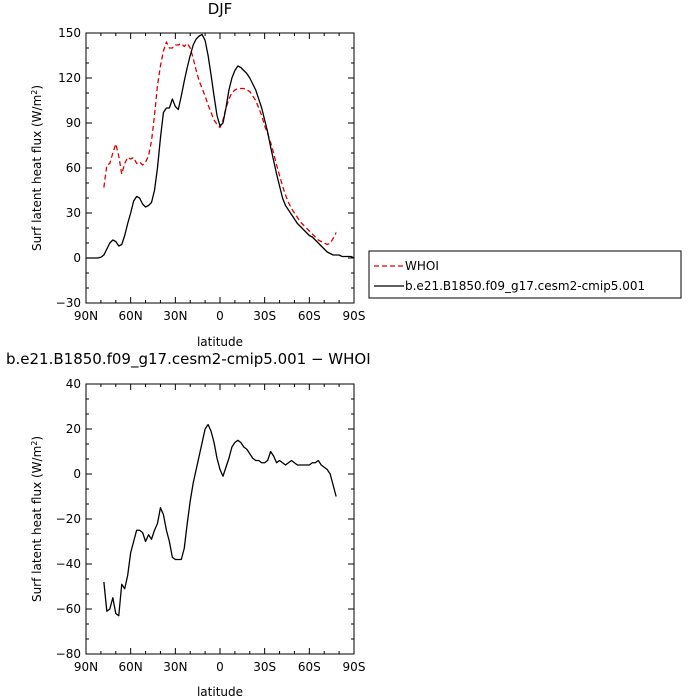 Image resolution: width=700 pixels, height=700 pixels. Describe the element at coordinates (175, 316) in the screenshot. I see `top-x-tick-label: 30N` at that location.